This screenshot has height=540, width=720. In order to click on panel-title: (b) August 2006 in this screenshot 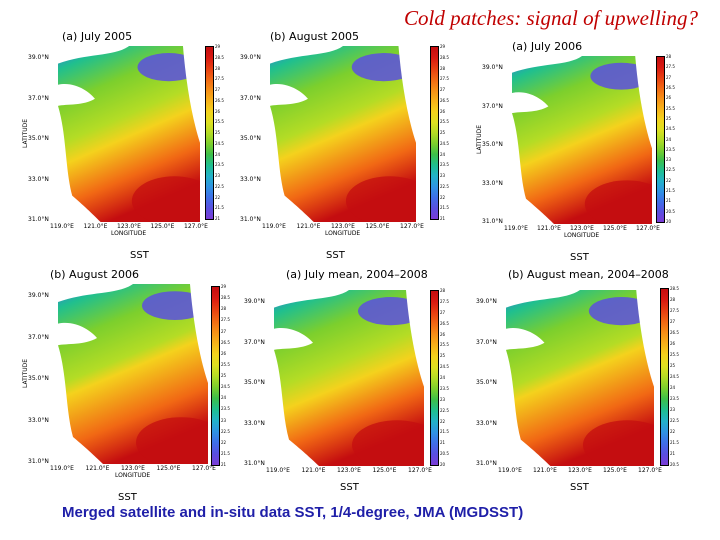, I will do `click(95, 274)`.